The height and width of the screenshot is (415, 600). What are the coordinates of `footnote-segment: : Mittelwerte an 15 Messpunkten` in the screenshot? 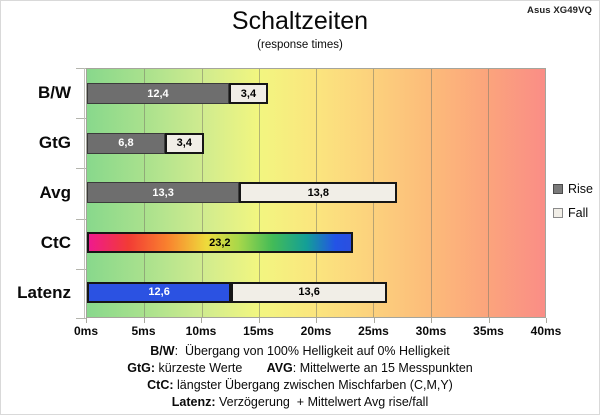 It's located at (382, 368).